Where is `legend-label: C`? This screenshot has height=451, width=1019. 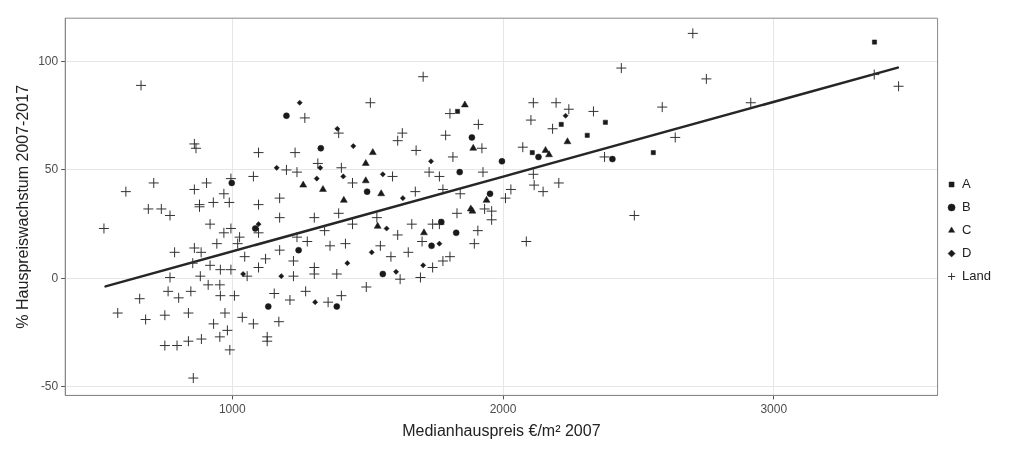
legend-label: C is located at coordinates (967, 230).